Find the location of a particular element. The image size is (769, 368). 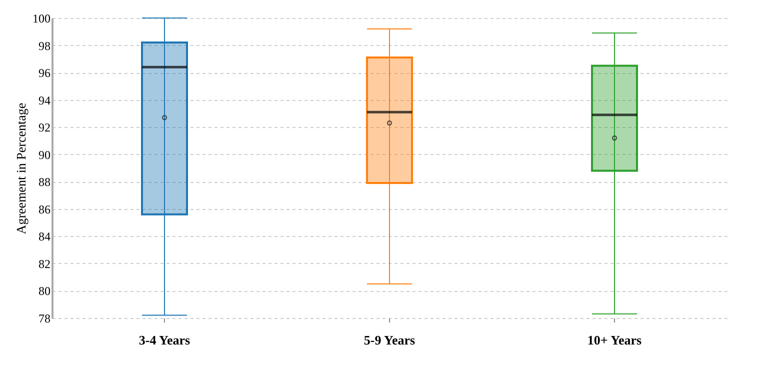

x-tick-label: 10+ Years is located at coordinates (614, 340).